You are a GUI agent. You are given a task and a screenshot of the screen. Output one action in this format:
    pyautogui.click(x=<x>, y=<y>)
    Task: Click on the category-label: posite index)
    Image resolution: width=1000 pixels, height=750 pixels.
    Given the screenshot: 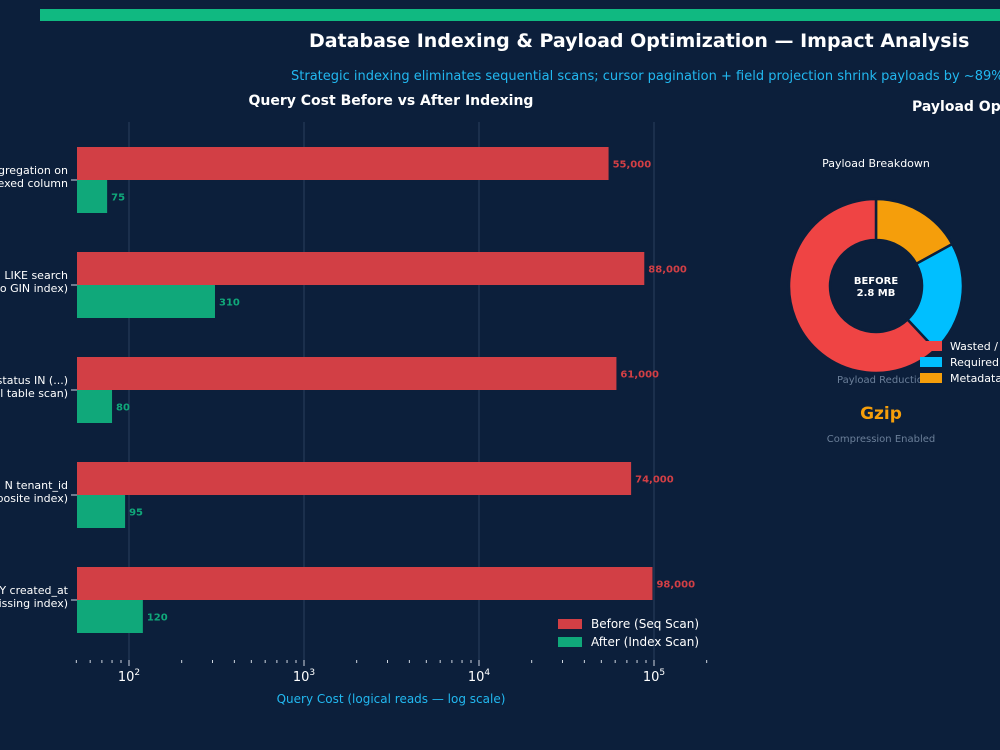 What is the action you would take?
    pyautogui.click(x=34, y=498)
    